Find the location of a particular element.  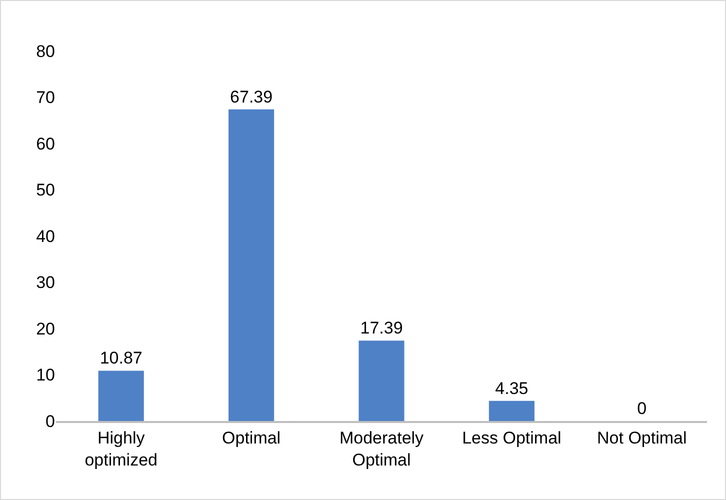

data-label: 0 is located at coordinates (642, 408).